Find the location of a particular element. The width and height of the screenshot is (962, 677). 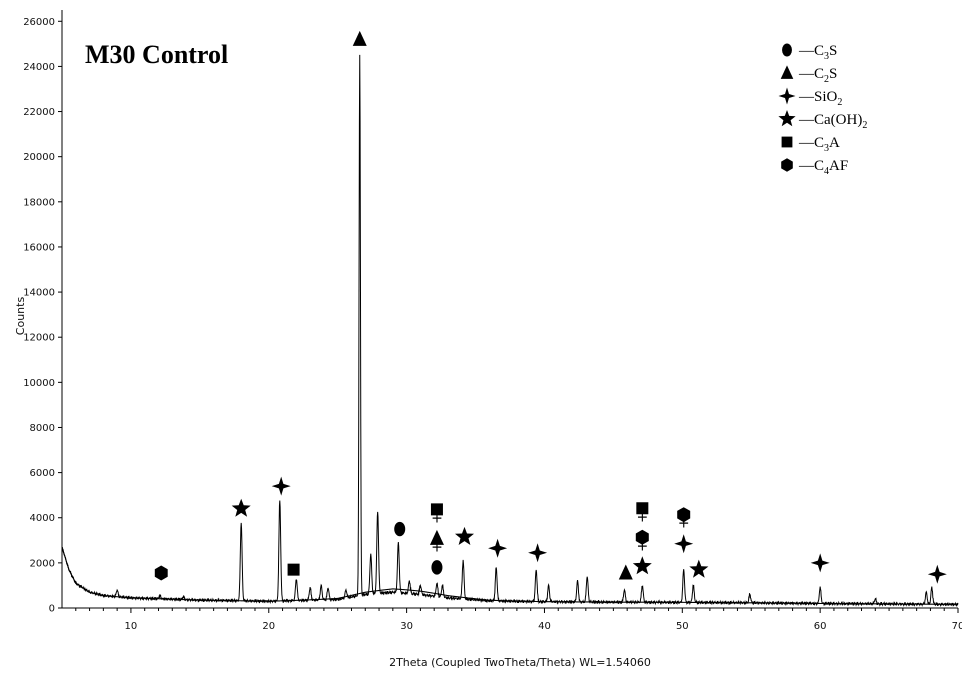

legend-label: —SiO2 is located at coordinates (820, 98).